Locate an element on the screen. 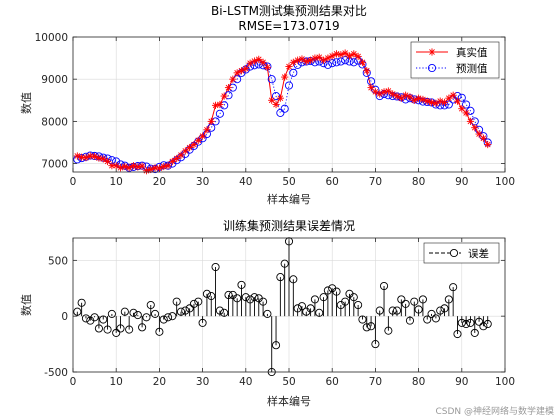 Image resolution: width=560 pixels, height=420 pixels. legend-error-marker is located at coordinates (454, 253).